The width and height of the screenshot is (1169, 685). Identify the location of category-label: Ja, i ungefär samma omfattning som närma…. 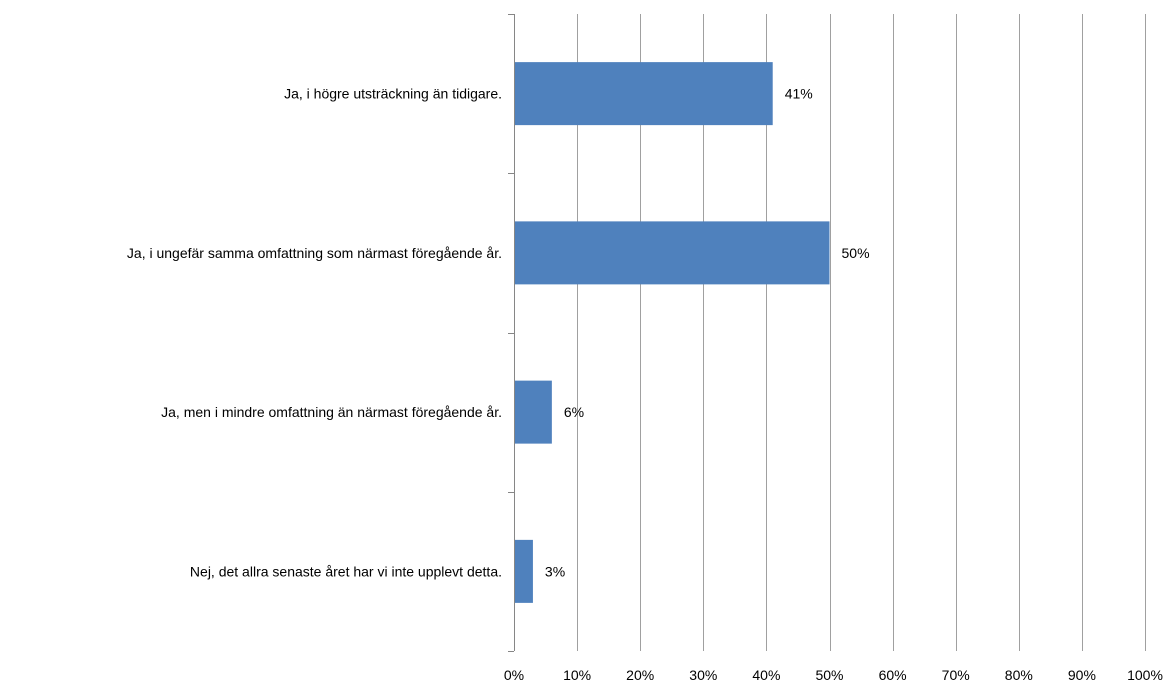
(314, 253).